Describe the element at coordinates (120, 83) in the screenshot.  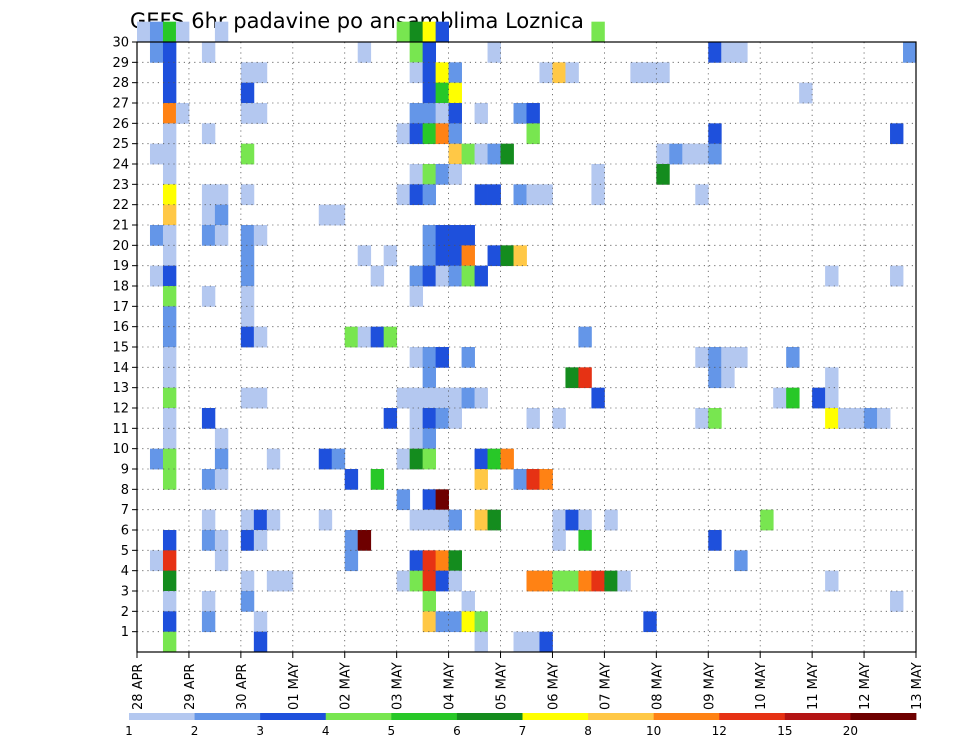
I see `y-tick-label: 28` at that location.